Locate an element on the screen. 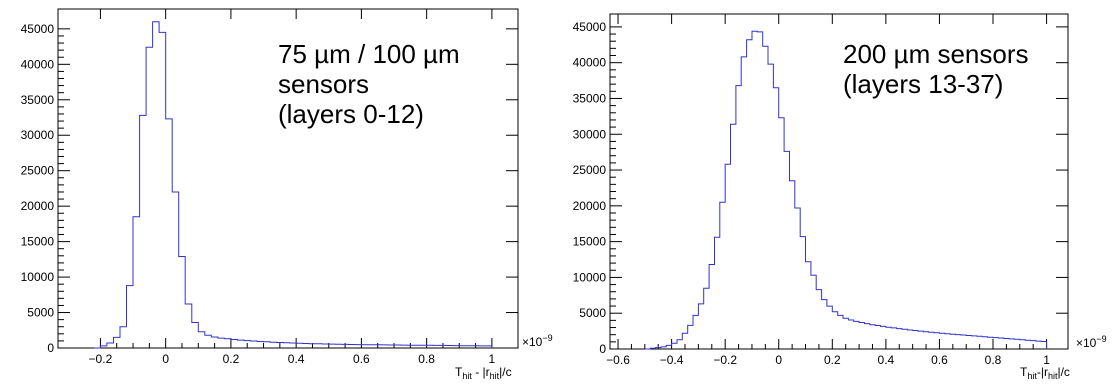  y-tick-label: 40000 is located at coordinates (38, 64).